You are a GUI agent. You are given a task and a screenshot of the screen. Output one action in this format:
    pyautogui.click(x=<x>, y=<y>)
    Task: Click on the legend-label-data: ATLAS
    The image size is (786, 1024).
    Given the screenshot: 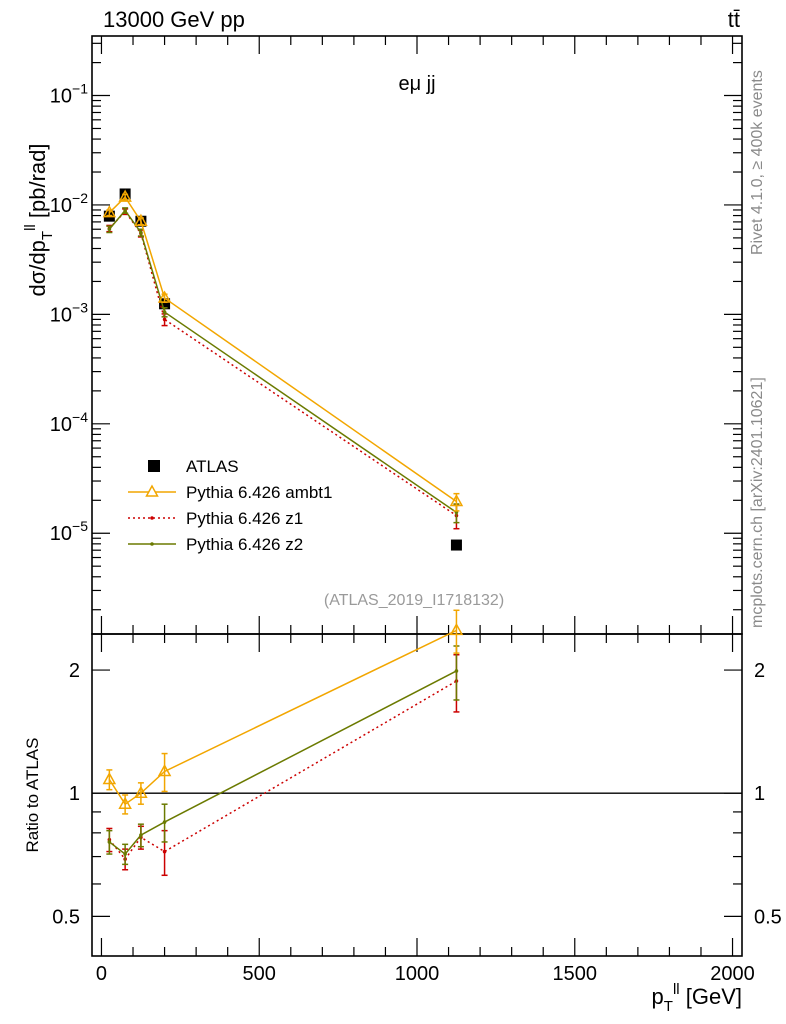 What is the action you would take?
    pyautogui.click(x=212, y=466)
    